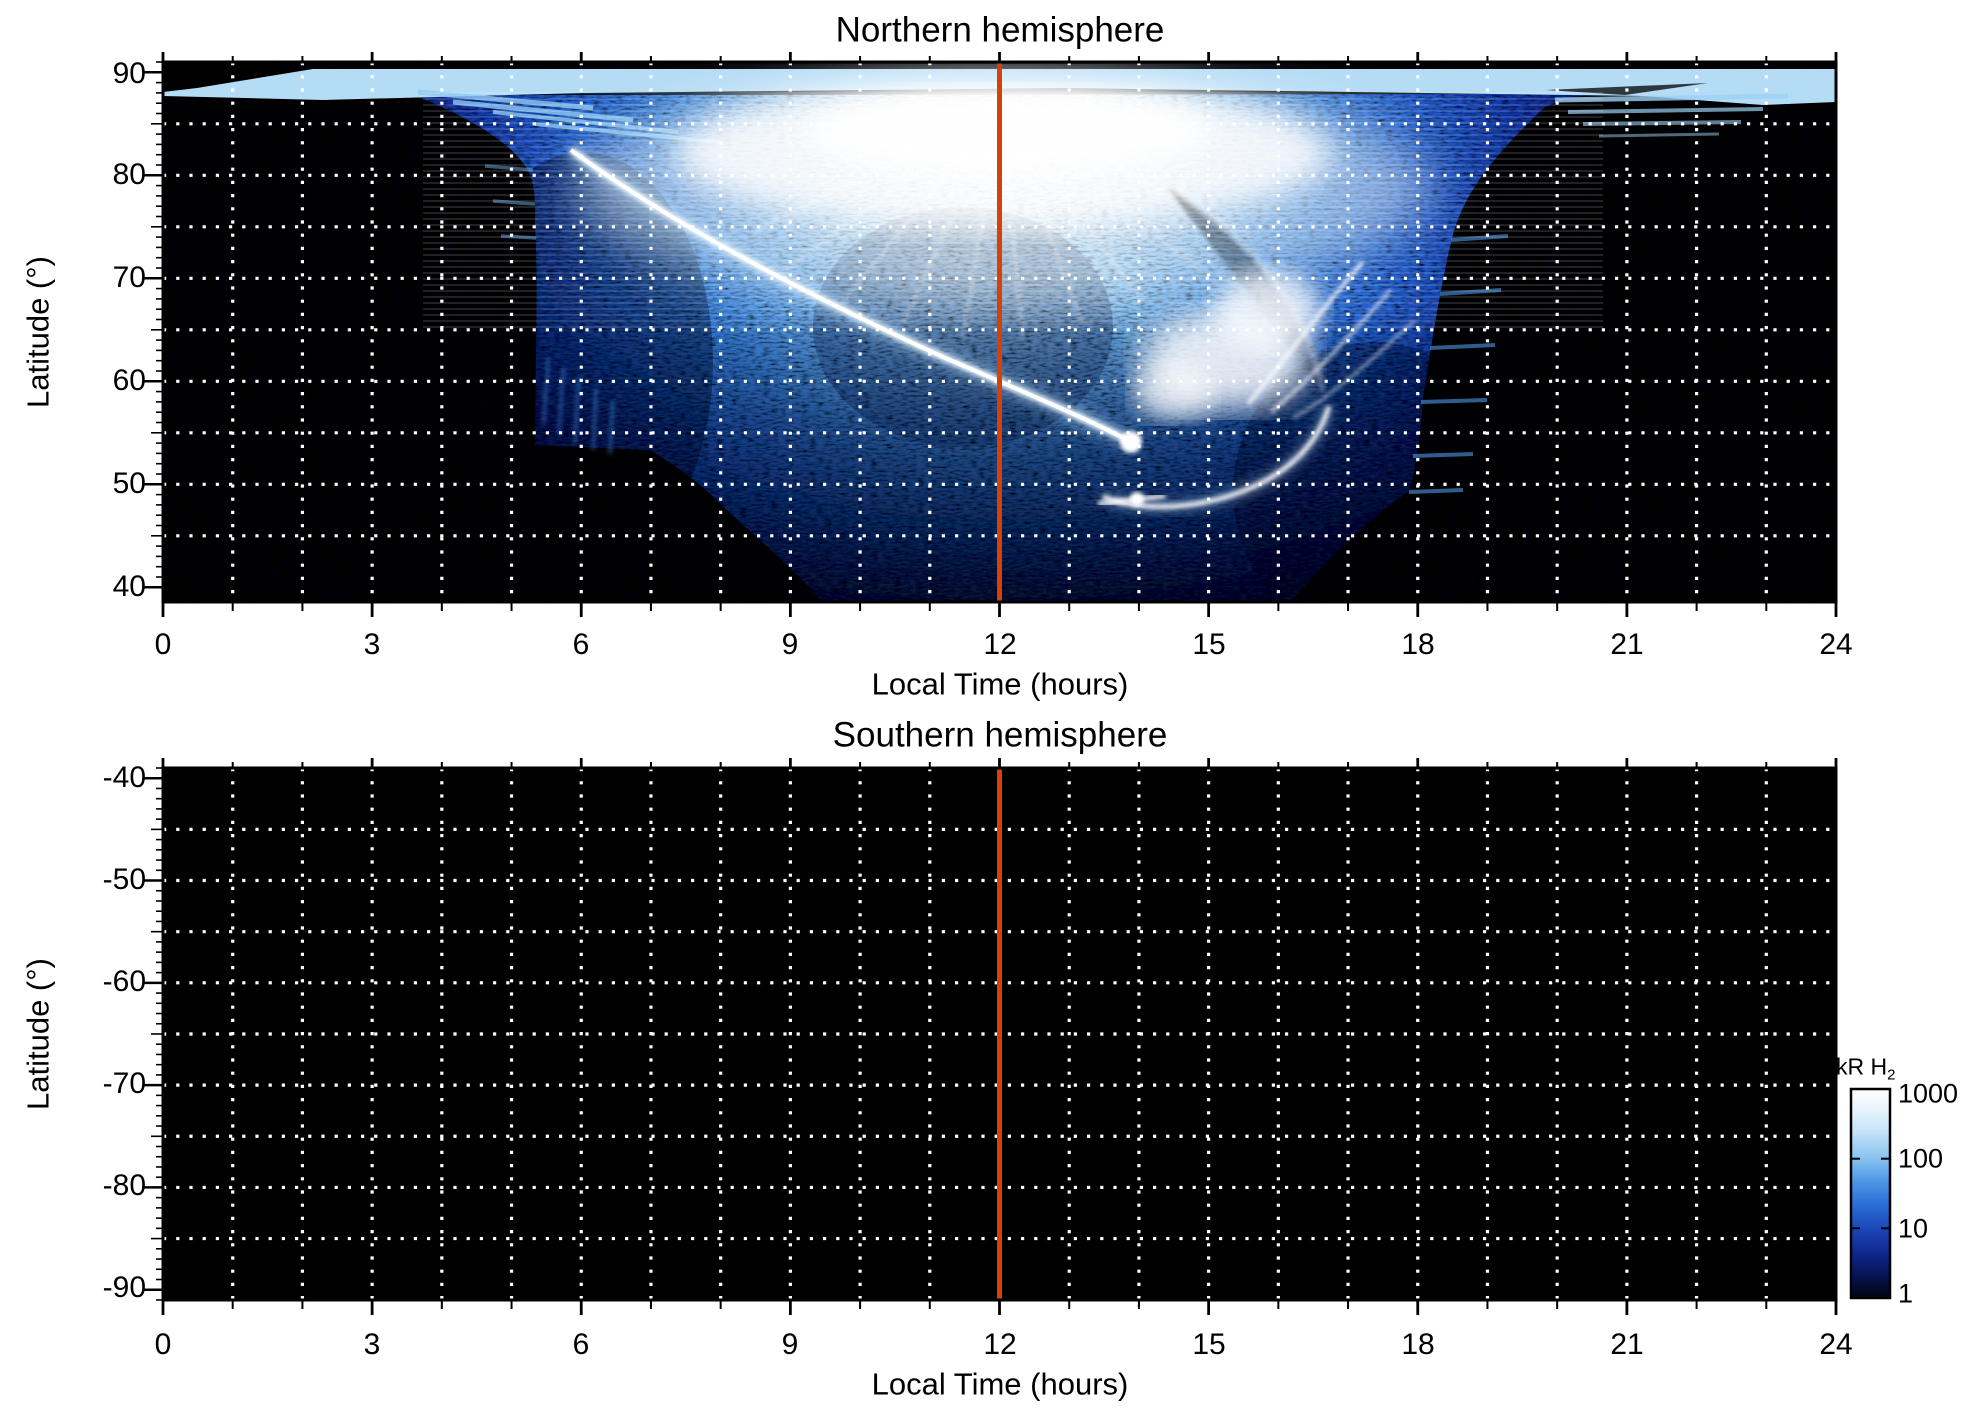  I want to click on north-xtick: 6, so click(581, 644).